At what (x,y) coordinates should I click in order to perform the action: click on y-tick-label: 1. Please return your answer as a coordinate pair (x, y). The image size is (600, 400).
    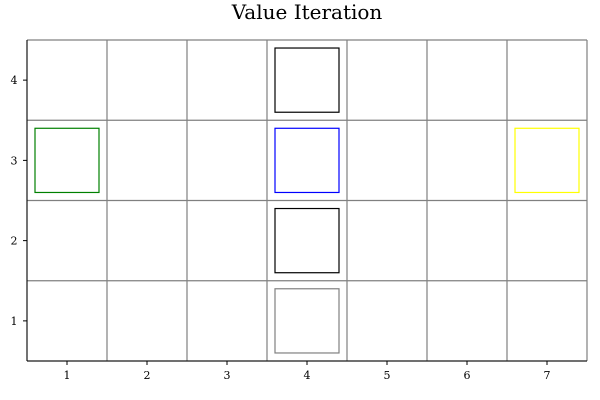
    Looking at the image, I should click on (14, 321).